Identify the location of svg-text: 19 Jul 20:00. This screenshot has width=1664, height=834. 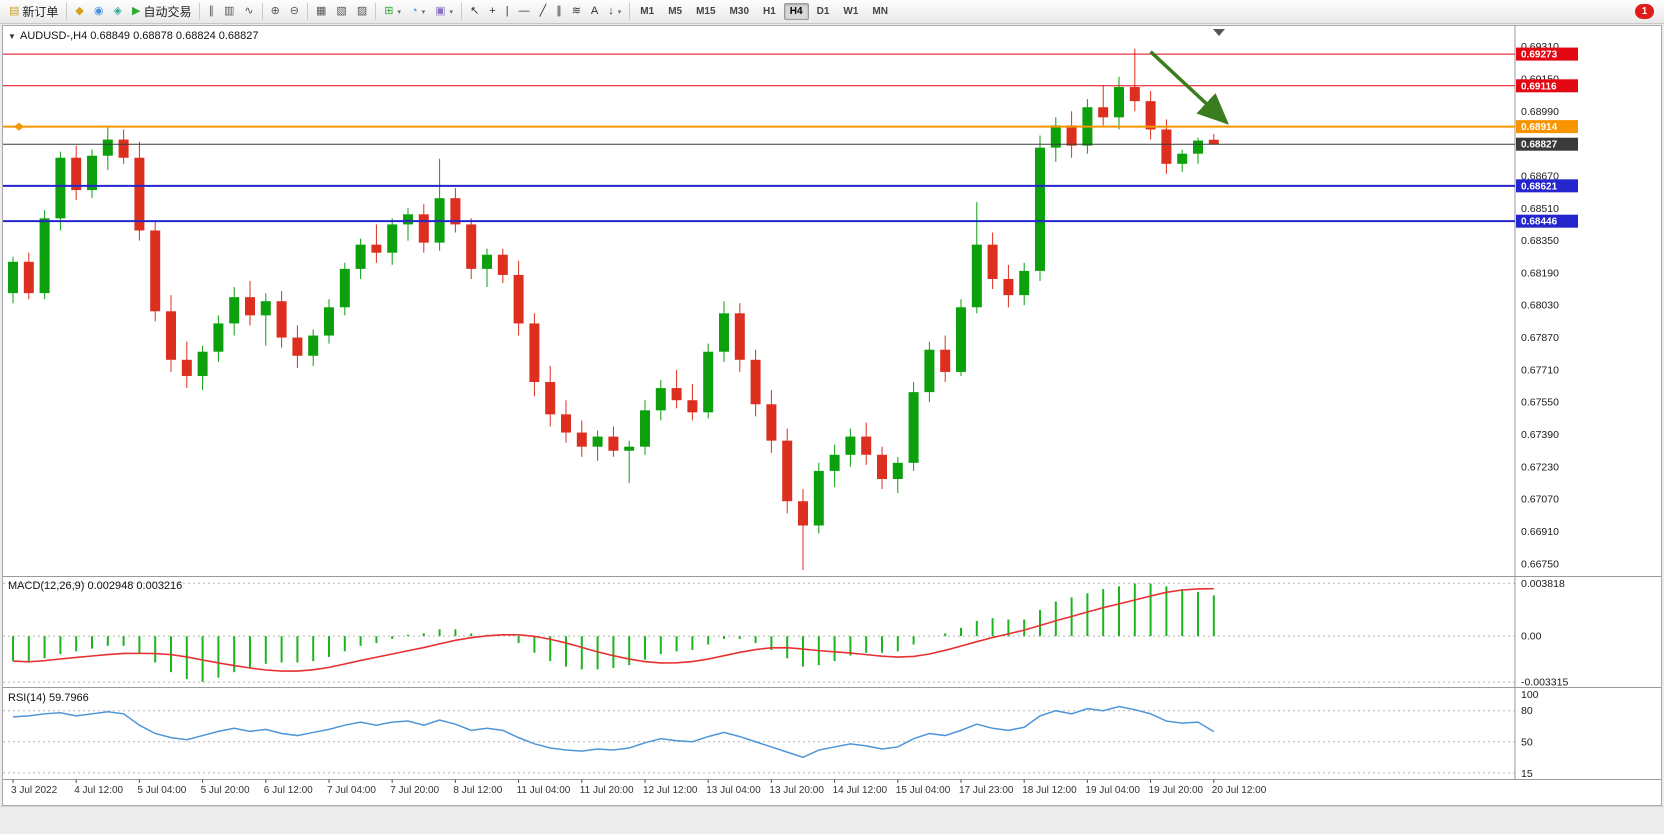
(1176, 790).